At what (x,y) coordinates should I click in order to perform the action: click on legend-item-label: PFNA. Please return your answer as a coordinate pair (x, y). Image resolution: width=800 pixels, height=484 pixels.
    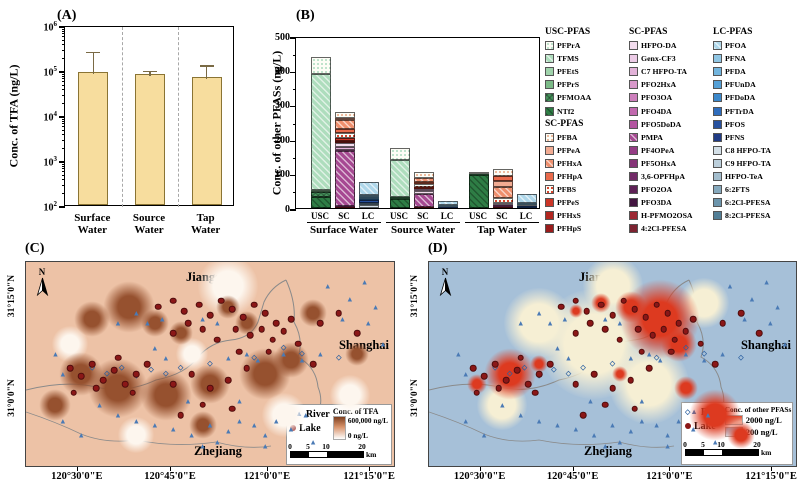
    Looking at the image, I should click on (735, 59).